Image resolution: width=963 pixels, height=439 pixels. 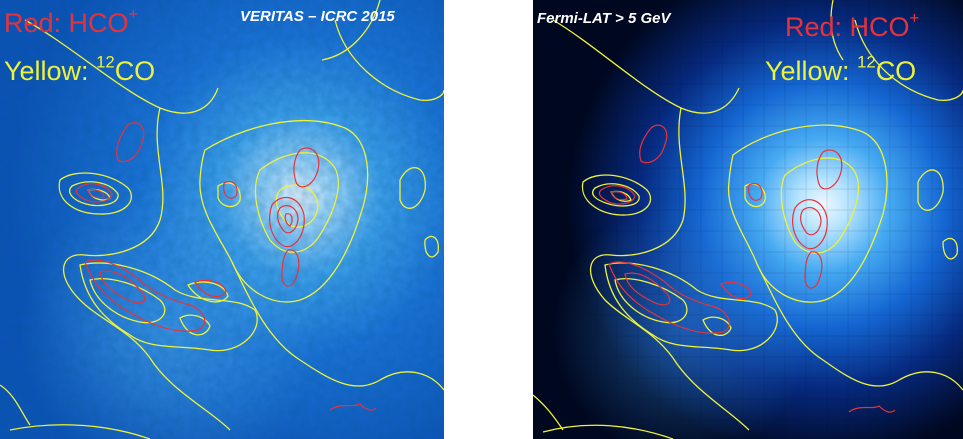 I want to click on veritas-badge: VERITAS – ICRC 2015, so click(x=317, y=16).